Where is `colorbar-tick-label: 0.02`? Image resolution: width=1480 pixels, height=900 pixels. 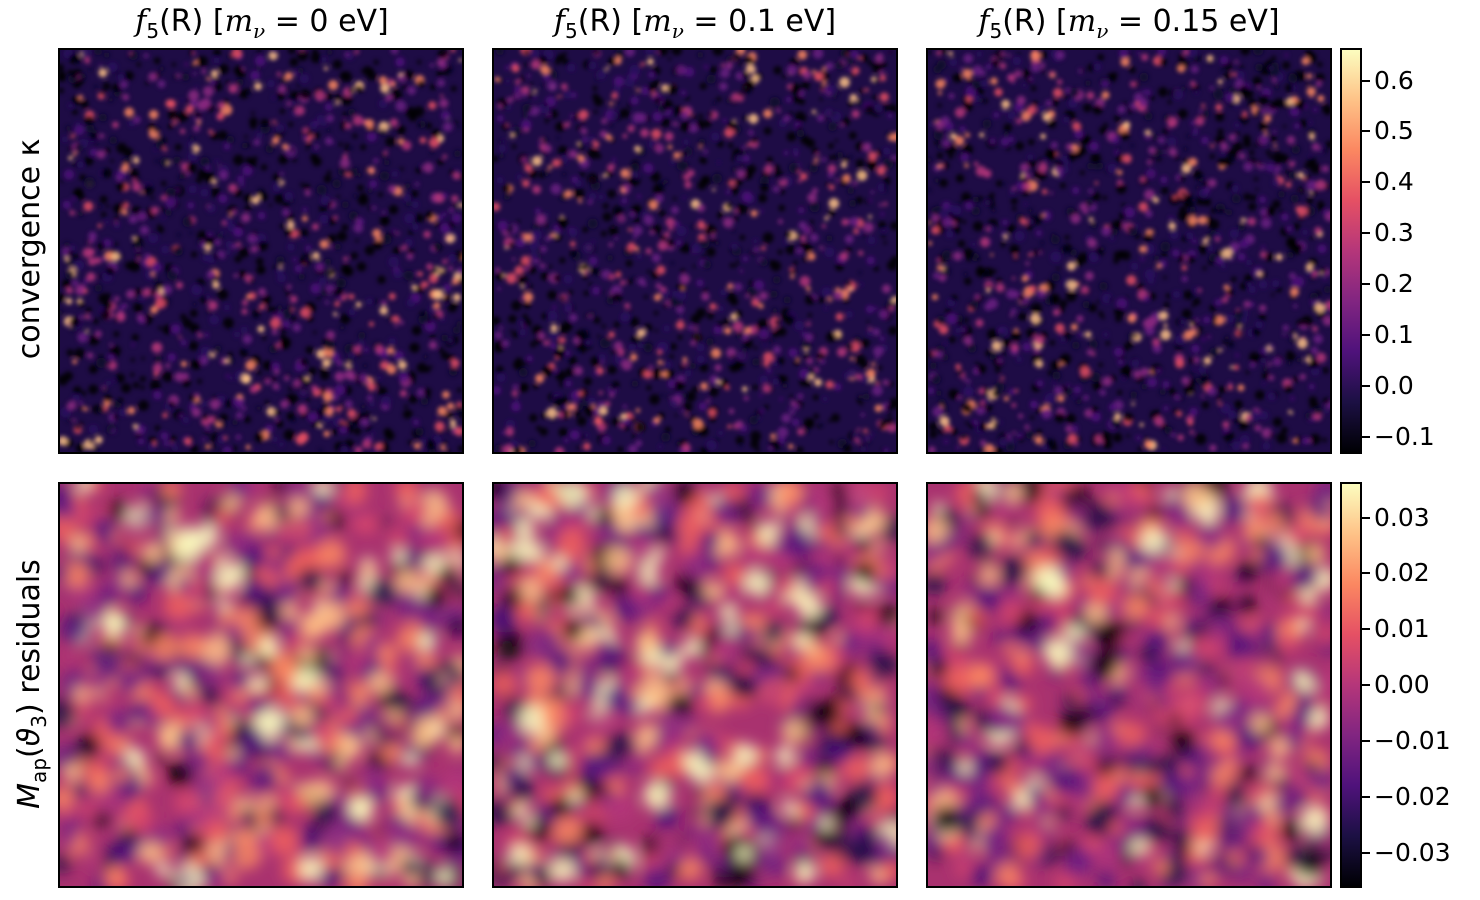
colorbar-tick-label: 0.02 is located at coordinates (1402, 573).